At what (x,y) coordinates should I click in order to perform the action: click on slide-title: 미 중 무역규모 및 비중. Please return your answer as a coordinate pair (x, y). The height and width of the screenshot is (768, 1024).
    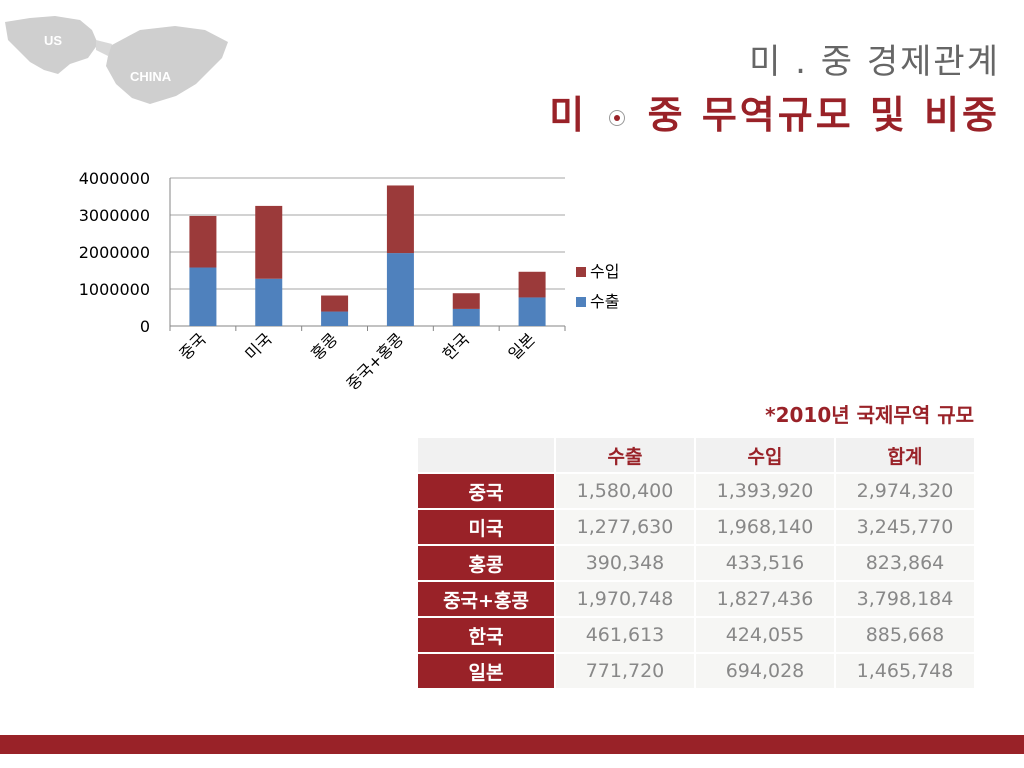
    Looking at the image, I should click on (774, 111).